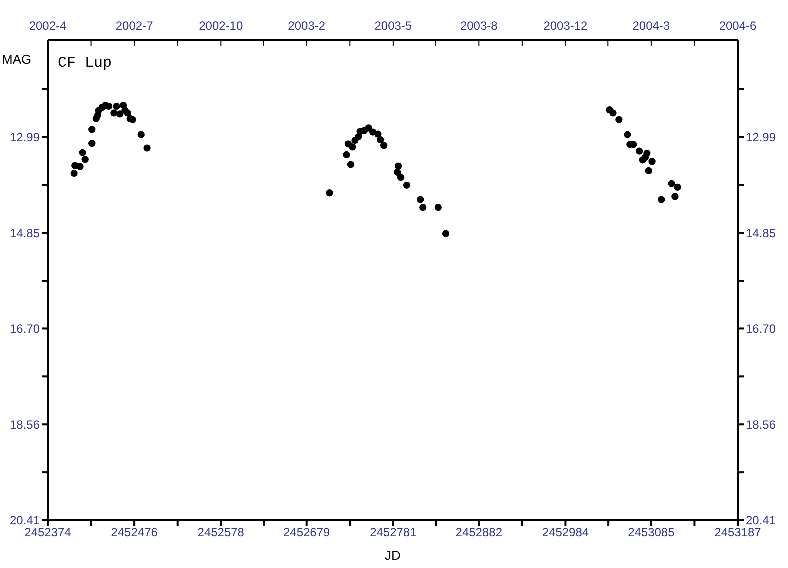 The width and height of the screenshot is (788, 568). What do you see at coordinates (394, 533) in the screenshot?
I see `x-tick-label: 2452781` at bounding box center [394, 533].